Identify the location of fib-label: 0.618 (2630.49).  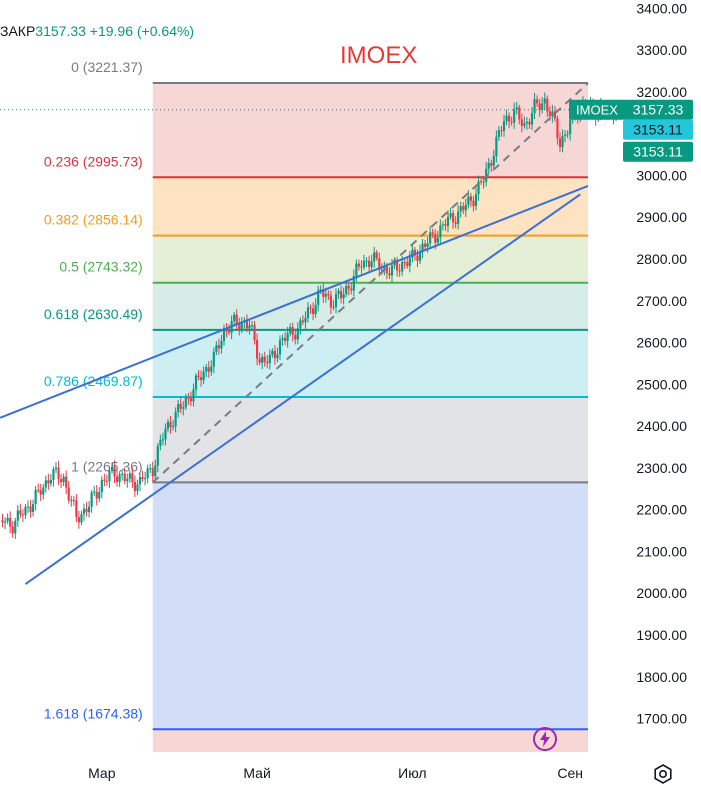
(93, 314).